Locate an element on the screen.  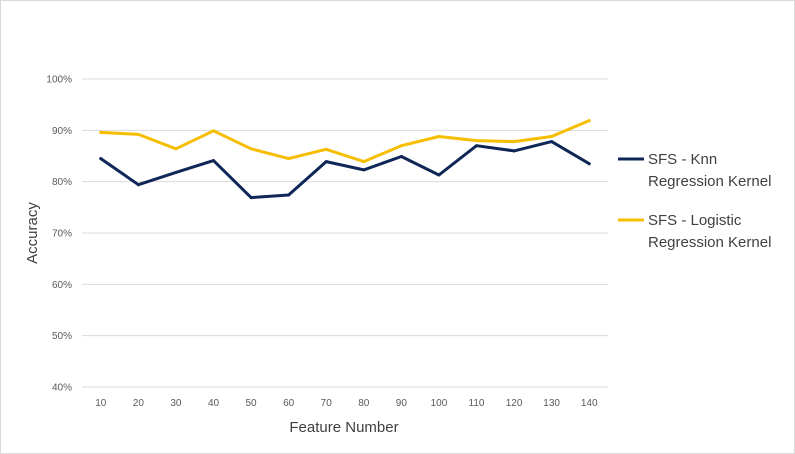
x-tick-labels: 10 20 30 40 50 60 70 80 90 100 110 120 130 140 is located at coordinates (346, 403).